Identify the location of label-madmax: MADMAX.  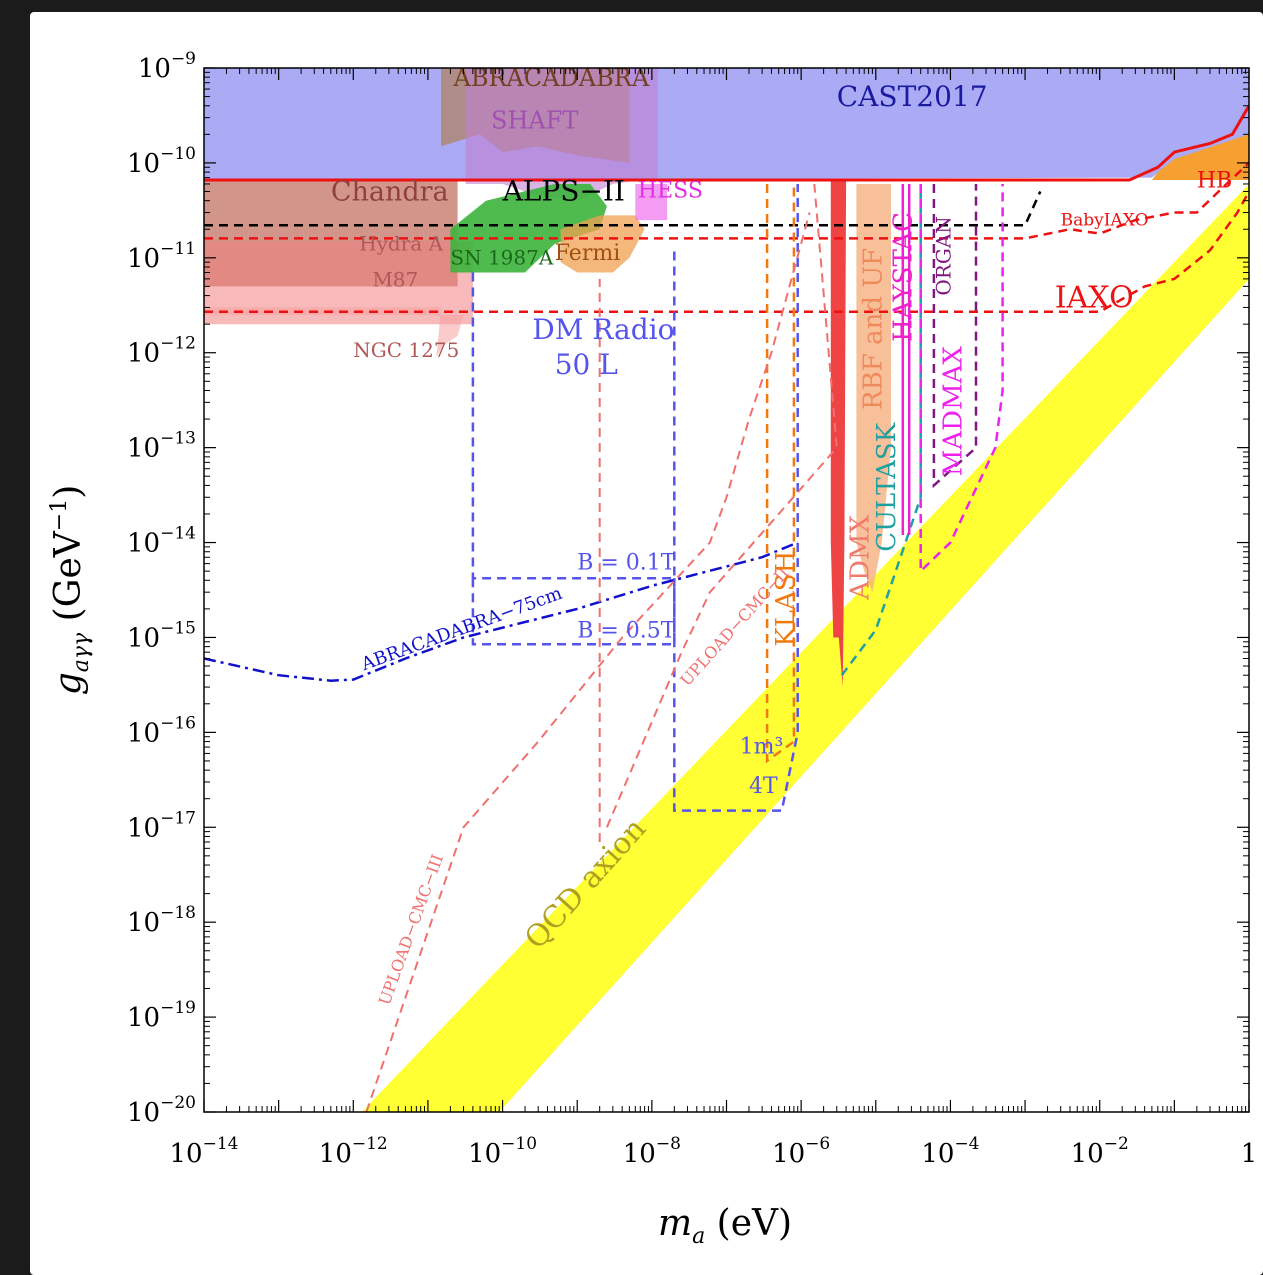
(953, 411).